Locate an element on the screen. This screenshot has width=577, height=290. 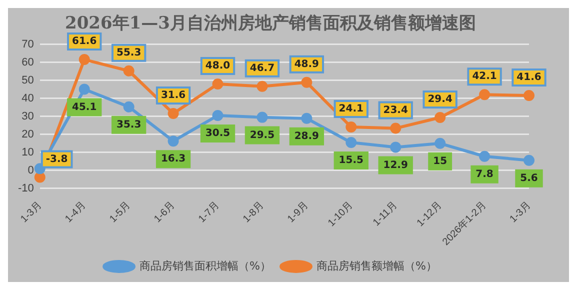
x-tick-label: 1-8月 is located at coordinates (253, 213).